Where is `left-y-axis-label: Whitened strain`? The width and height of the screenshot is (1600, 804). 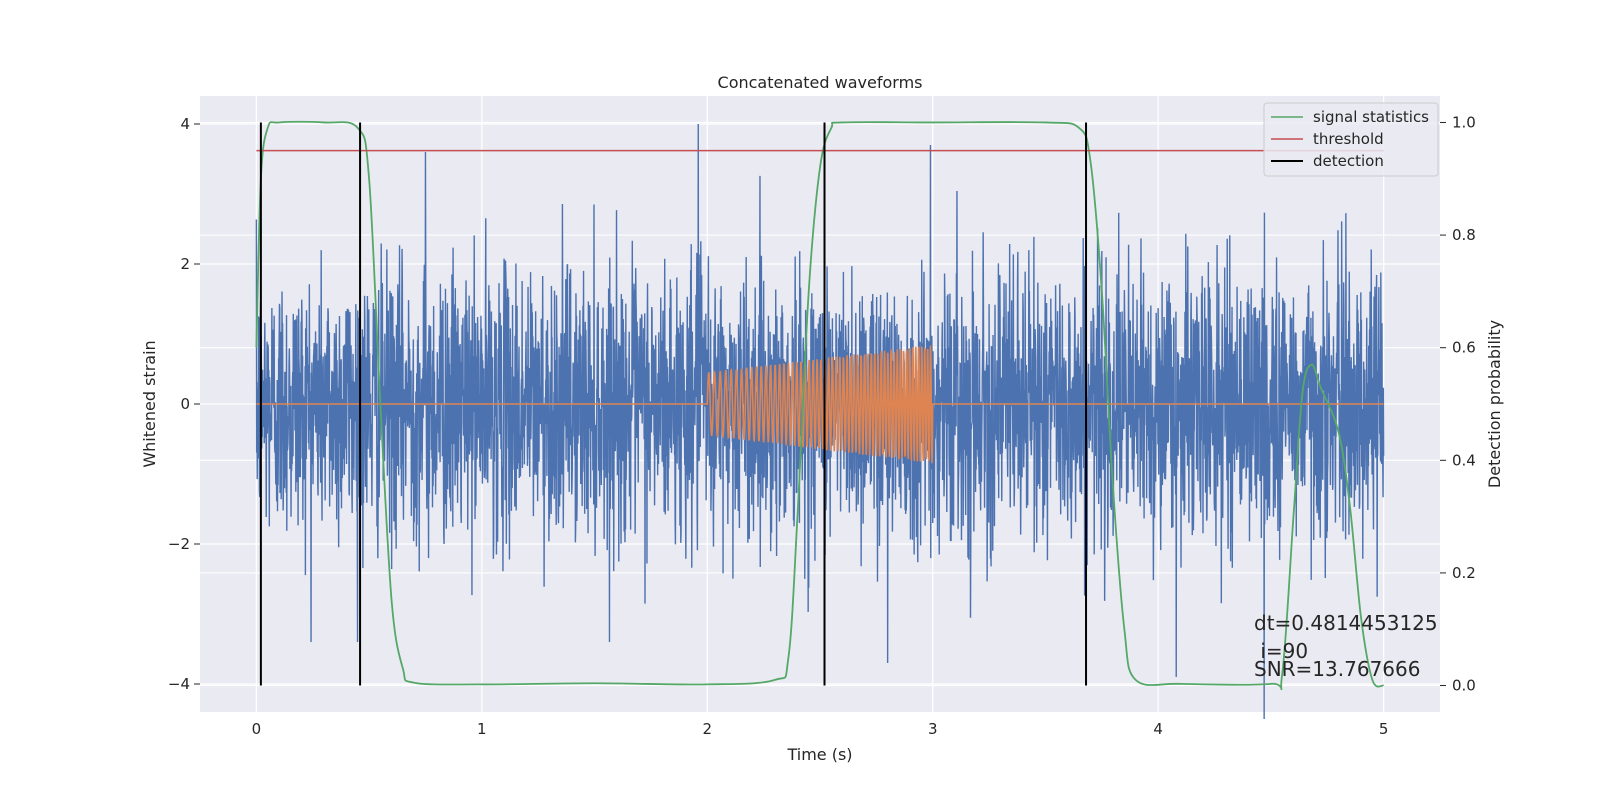 left-y-axis-label: Whitened strain is located at coordinates (149, 403).